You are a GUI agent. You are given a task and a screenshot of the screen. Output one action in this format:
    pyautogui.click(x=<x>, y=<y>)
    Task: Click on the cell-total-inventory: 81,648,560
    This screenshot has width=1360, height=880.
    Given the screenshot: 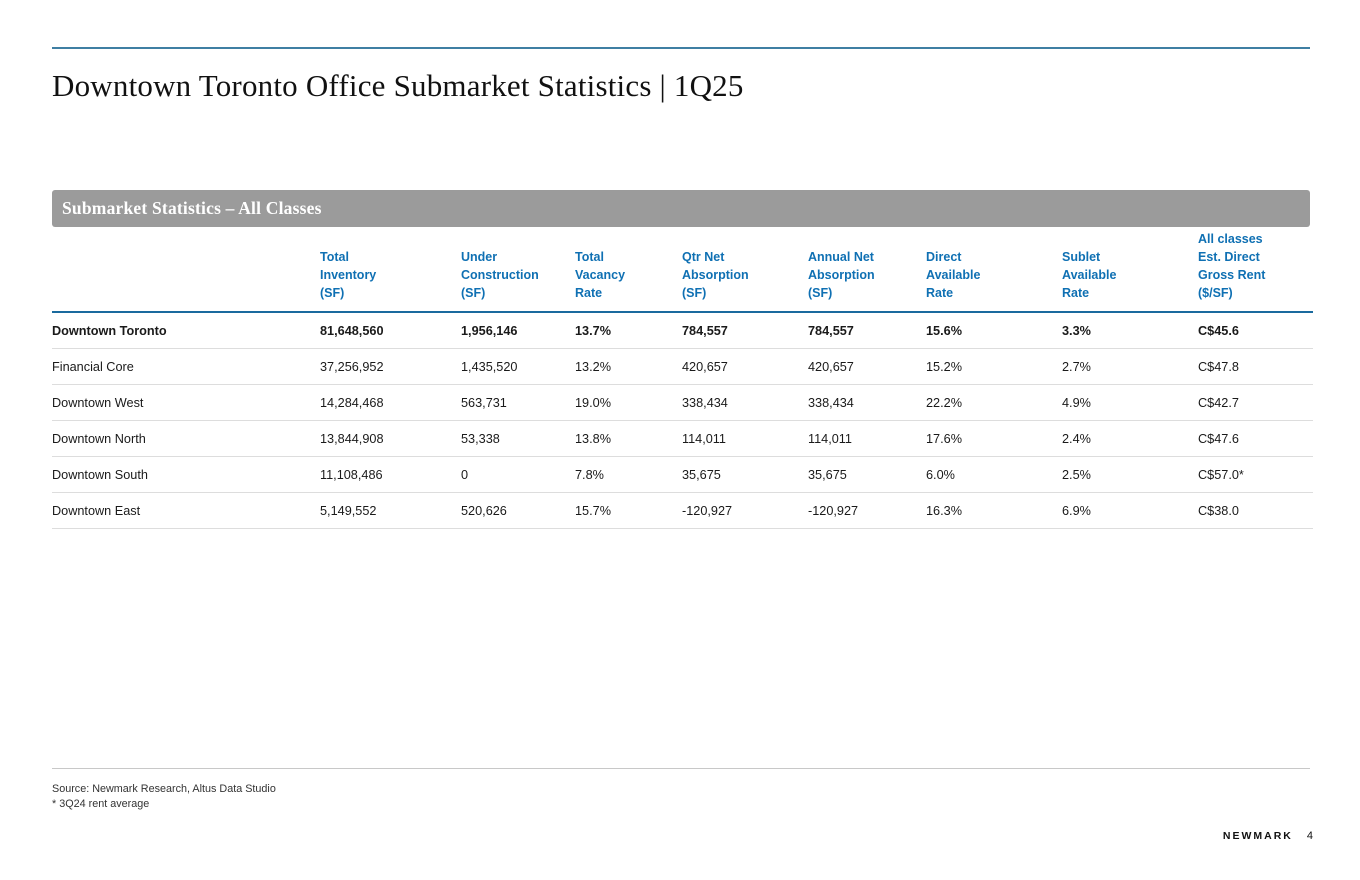 What is the action you would take?
    pyautogui.click(x=352, y=330)
    